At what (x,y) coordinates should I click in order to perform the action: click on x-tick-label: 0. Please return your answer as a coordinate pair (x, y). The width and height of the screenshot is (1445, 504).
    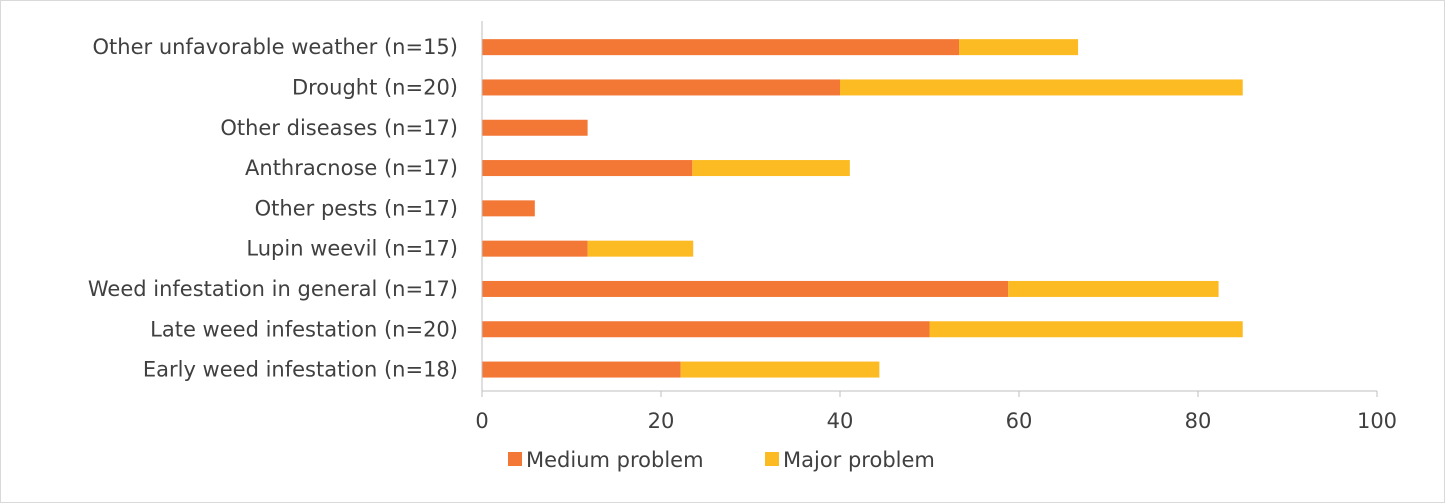
    Looking at the image, I should click on (481, 421).